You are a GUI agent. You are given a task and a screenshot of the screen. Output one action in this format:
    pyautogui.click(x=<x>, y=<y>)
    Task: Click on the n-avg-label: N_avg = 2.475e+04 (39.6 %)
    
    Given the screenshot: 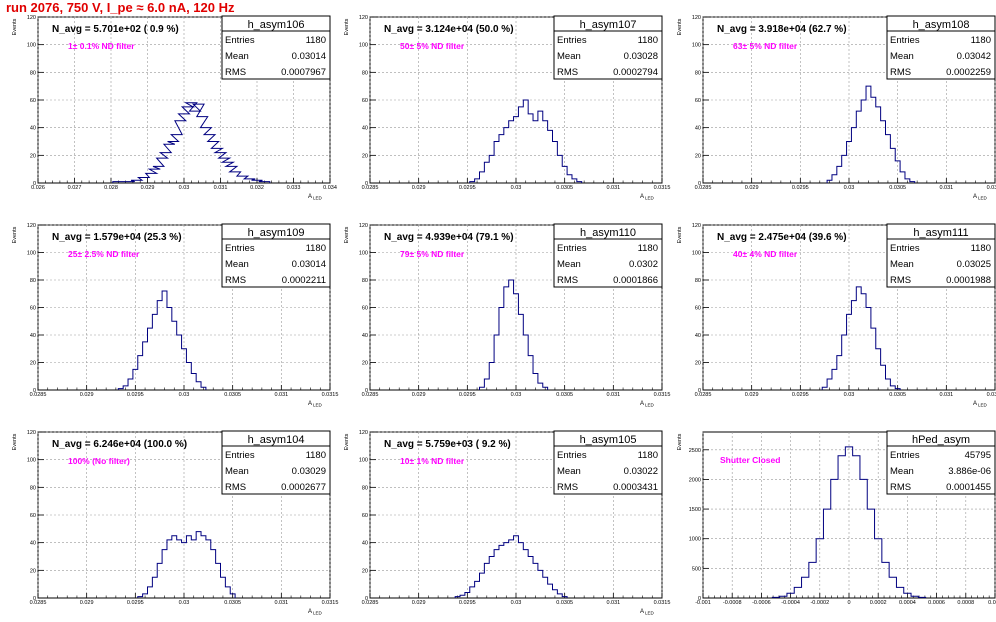 What is the action you would take?
    pyautogui.click(x=782, y=237)
    